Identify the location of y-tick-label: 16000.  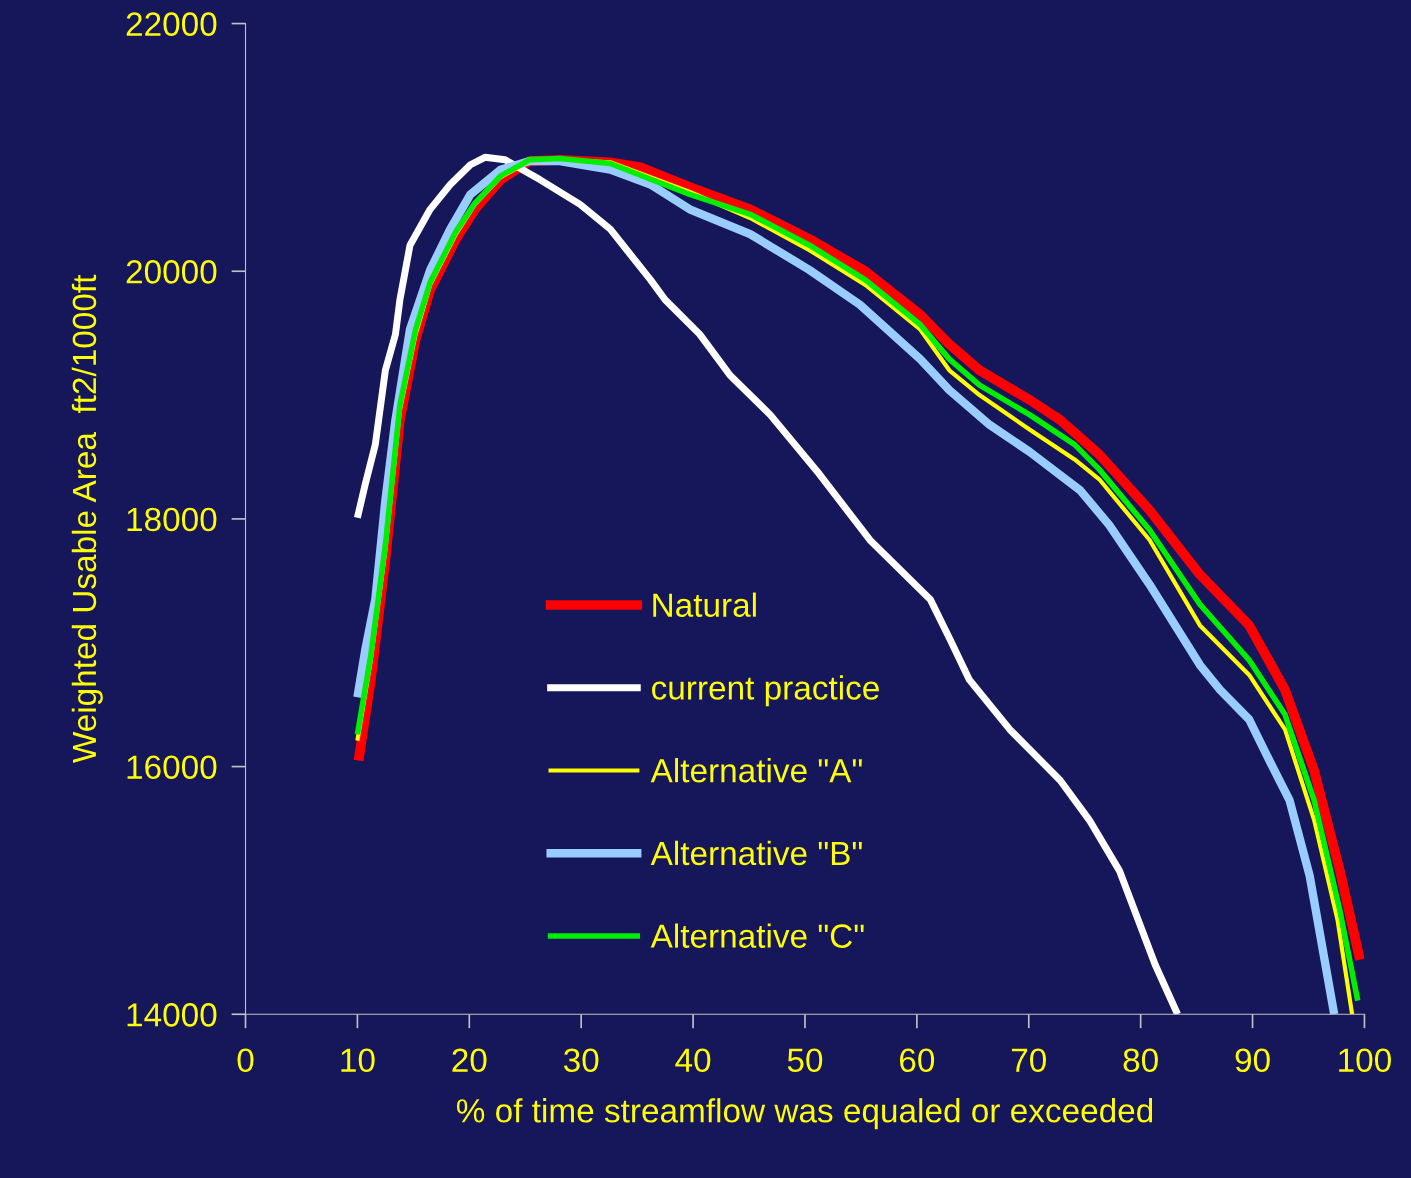
(172, 767).